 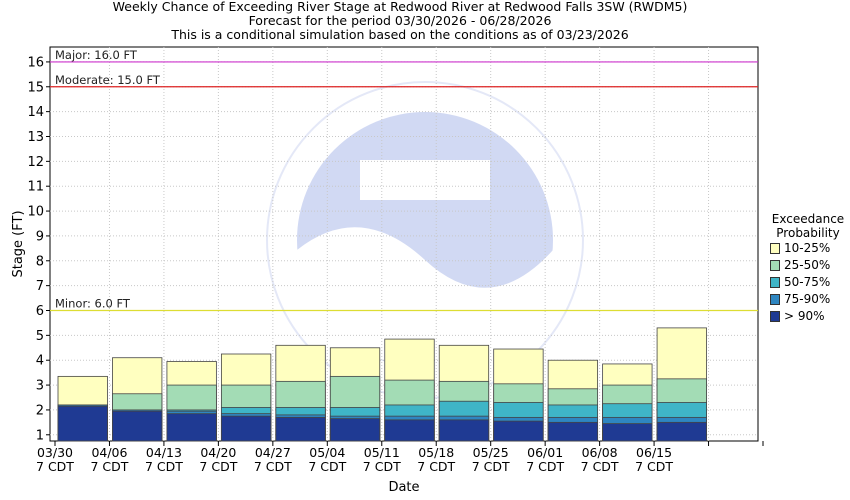 I want to click on legend-item-75-90: 75-90%, so click(x=810, y=299).